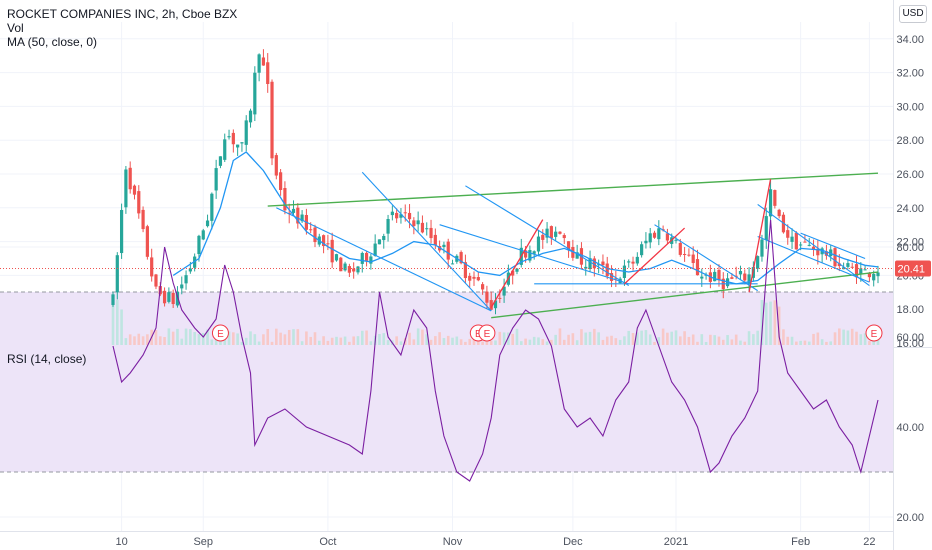  Describe the element at coordinates (15, 28) in the screenshot. I see `volume-legend: Vol` at that location.